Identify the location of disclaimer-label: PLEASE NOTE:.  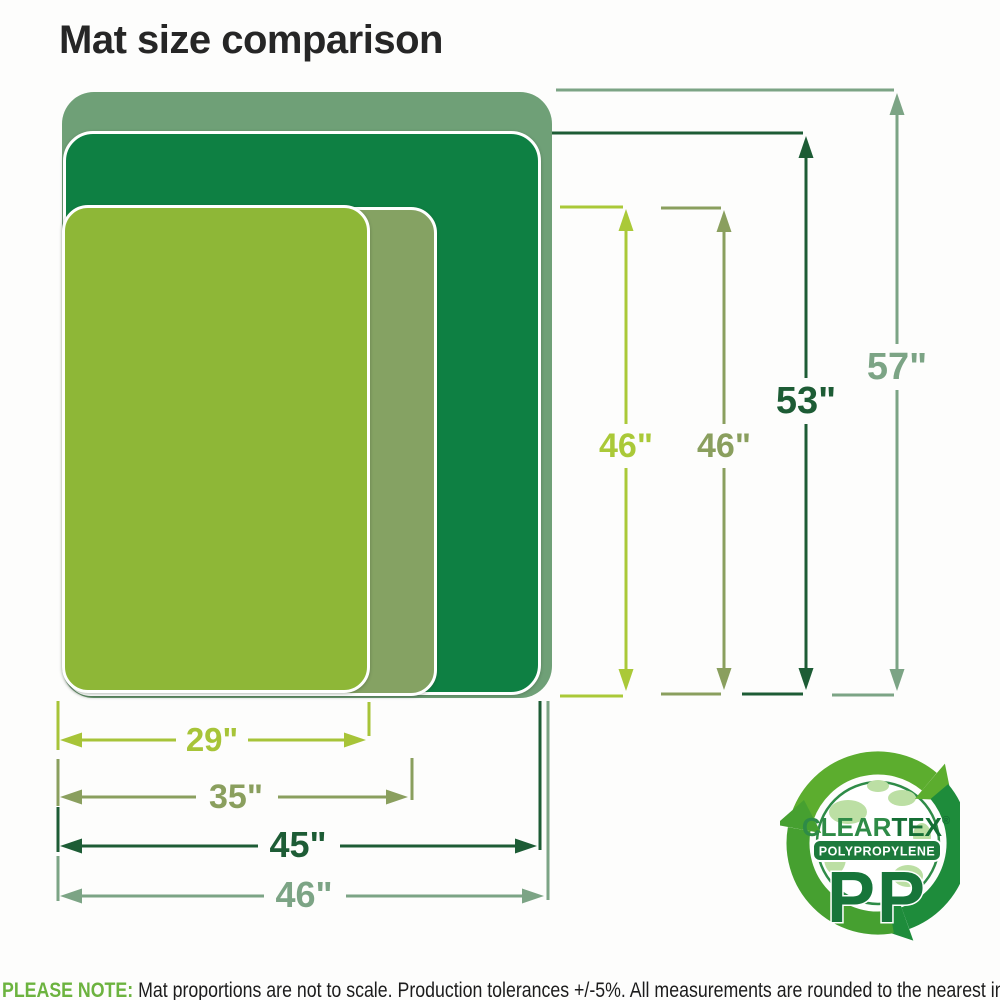
(68, 989).